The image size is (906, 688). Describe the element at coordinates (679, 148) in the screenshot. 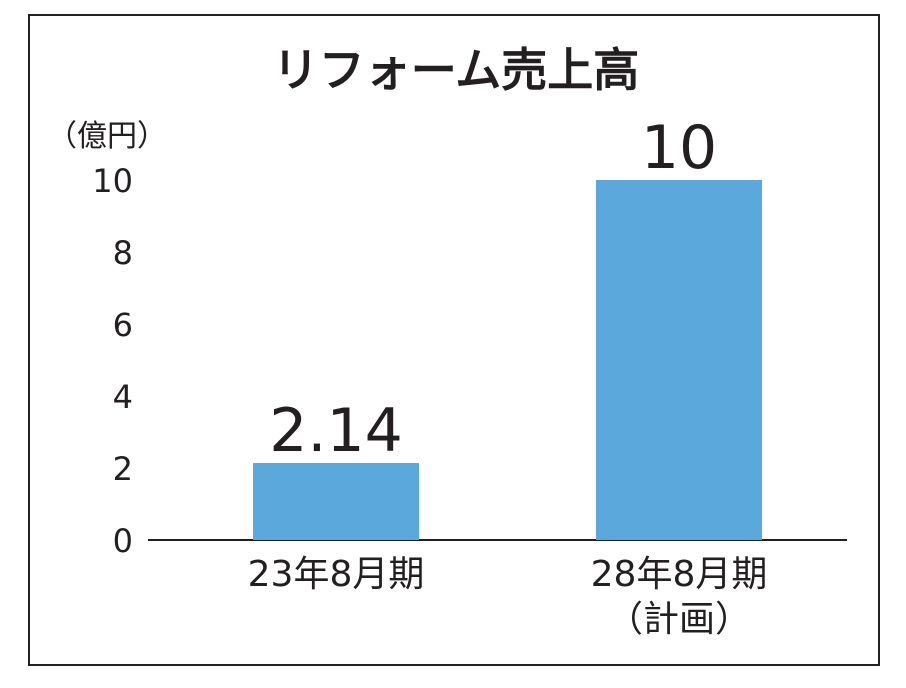

I see `bar-value-label: 10` at that location.